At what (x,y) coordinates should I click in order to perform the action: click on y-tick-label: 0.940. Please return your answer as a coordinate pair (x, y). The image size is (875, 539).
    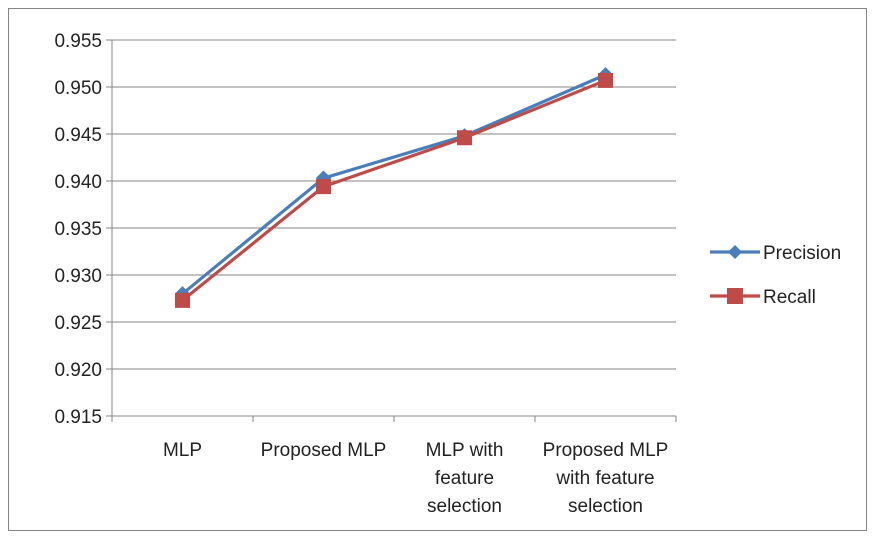
    Looking at the image, I should click on (78, 182).